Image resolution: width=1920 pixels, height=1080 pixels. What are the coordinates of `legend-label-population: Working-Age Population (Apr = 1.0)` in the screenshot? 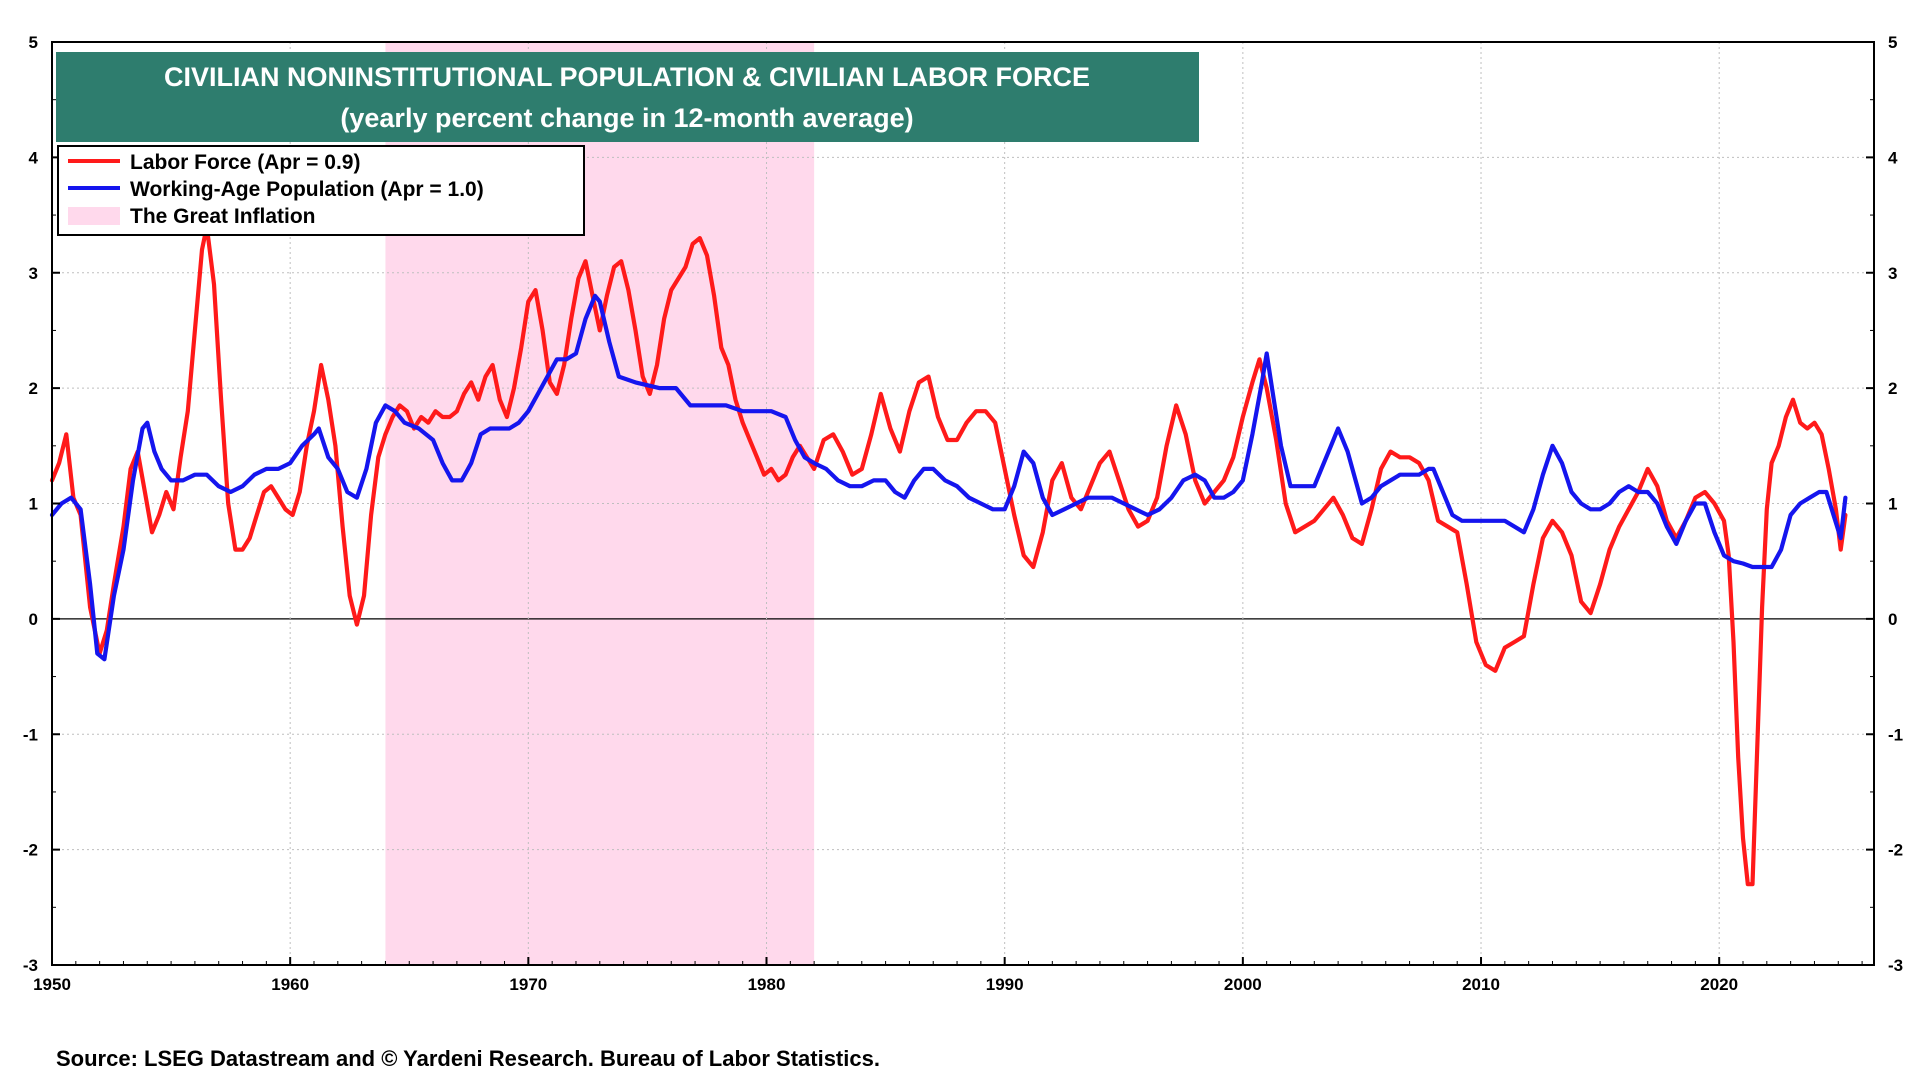 It's located at (307, 189).